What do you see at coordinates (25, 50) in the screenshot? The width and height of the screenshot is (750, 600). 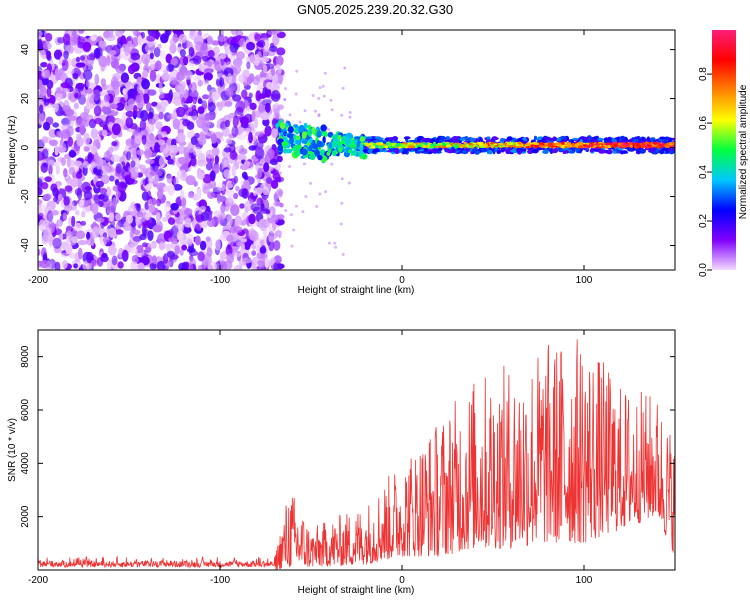 I see `spectrogram-y-tick-label: 40` at bounding box center [25, 50].